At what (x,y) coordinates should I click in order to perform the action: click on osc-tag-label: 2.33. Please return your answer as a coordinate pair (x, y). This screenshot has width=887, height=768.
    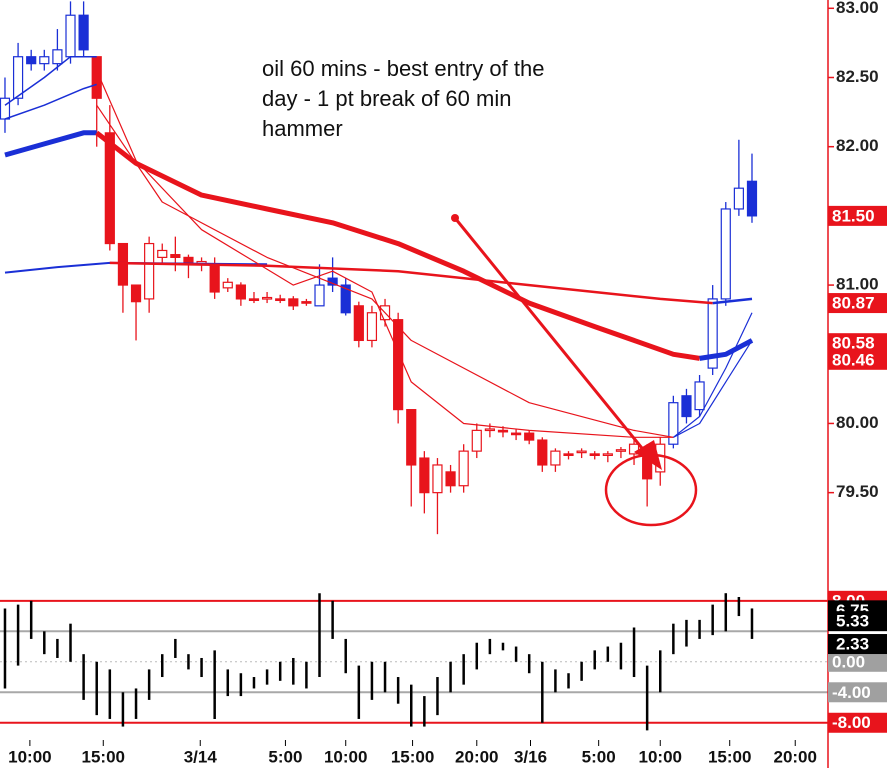
    Looking at the image, I should click on (852, 644).